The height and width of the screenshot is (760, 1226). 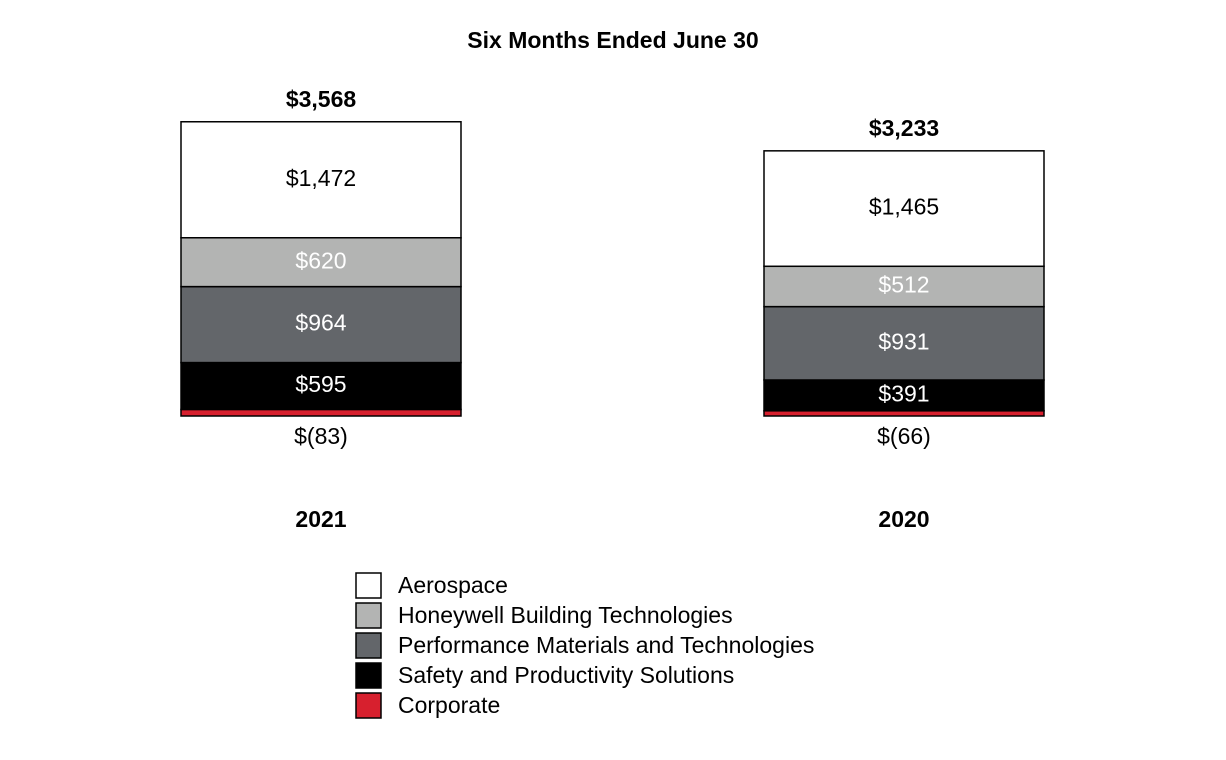 I want to click on data-label: $391, so click(x=903, y=393).